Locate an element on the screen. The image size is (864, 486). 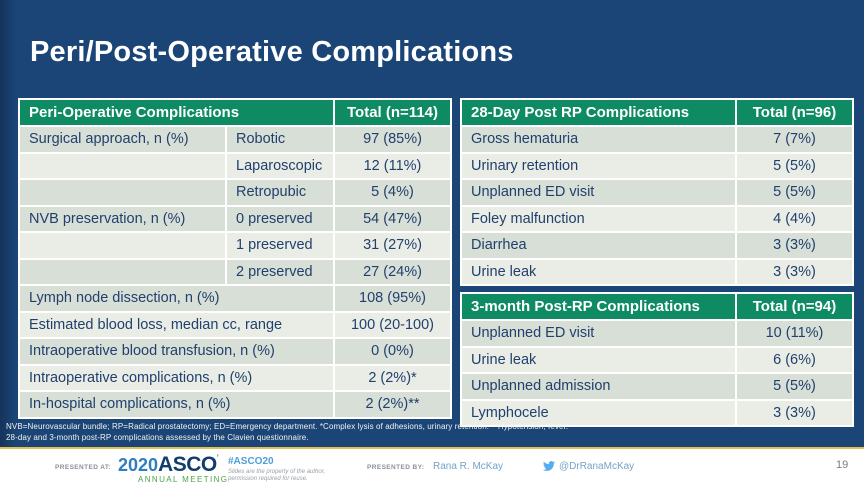
table-row: In-hospital complications, n (%) 2 (2%)** is located at coordinates (235, 403).